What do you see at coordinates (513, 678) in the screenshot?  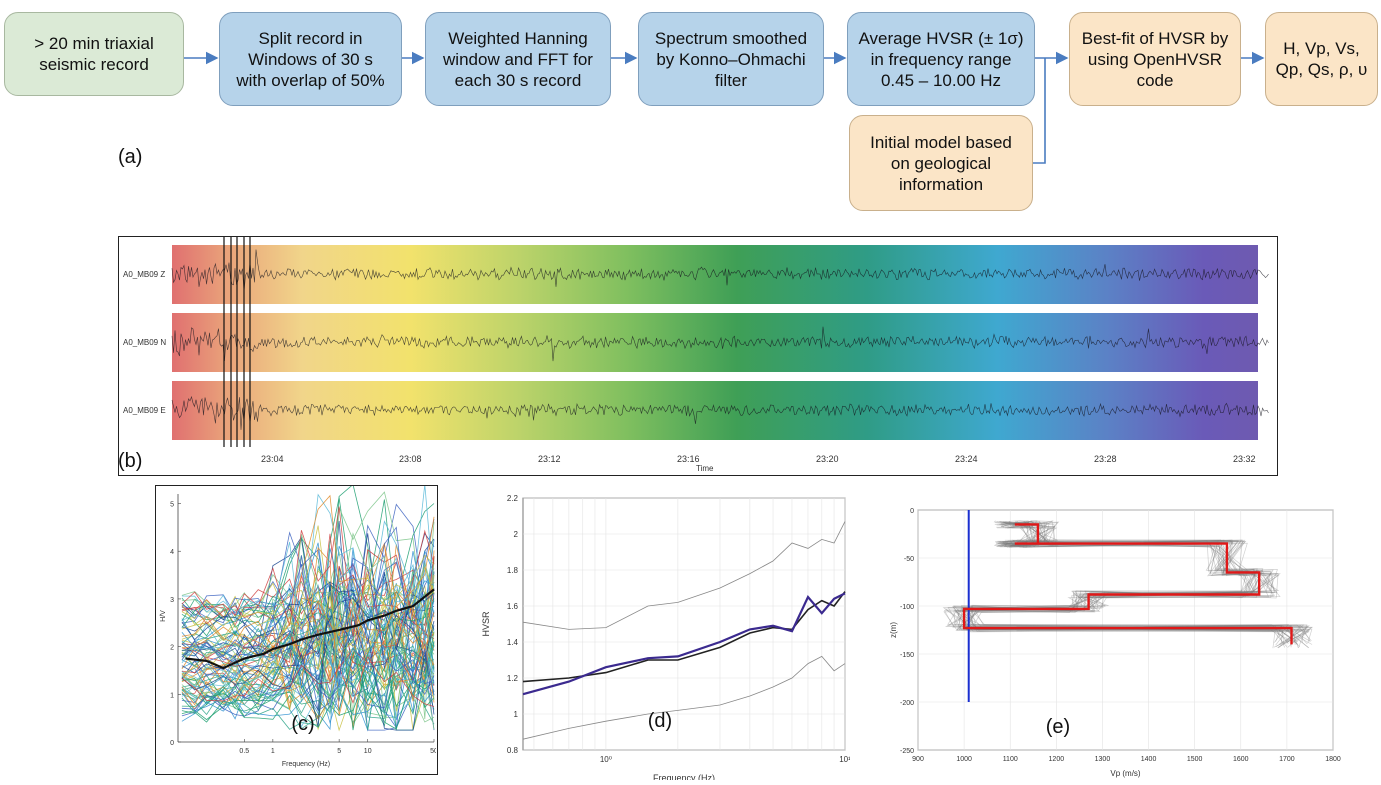 I see `y-tick-label: 1.2` at bounding box center [513, 678].